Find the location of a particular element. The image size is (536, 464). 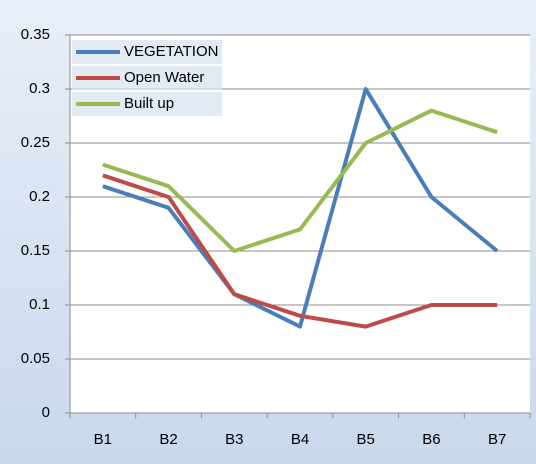

y-tick-label: 0 is located at coordinates (46, 412).